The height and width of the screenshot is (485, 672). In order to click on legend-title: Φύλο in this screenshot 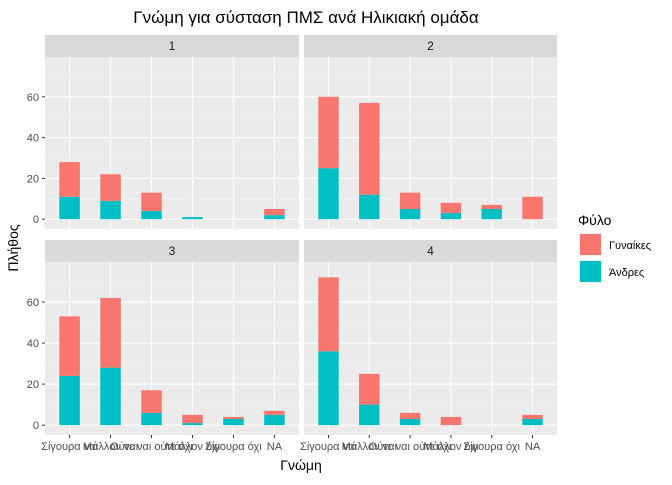, I will do `click(595, 220)`.